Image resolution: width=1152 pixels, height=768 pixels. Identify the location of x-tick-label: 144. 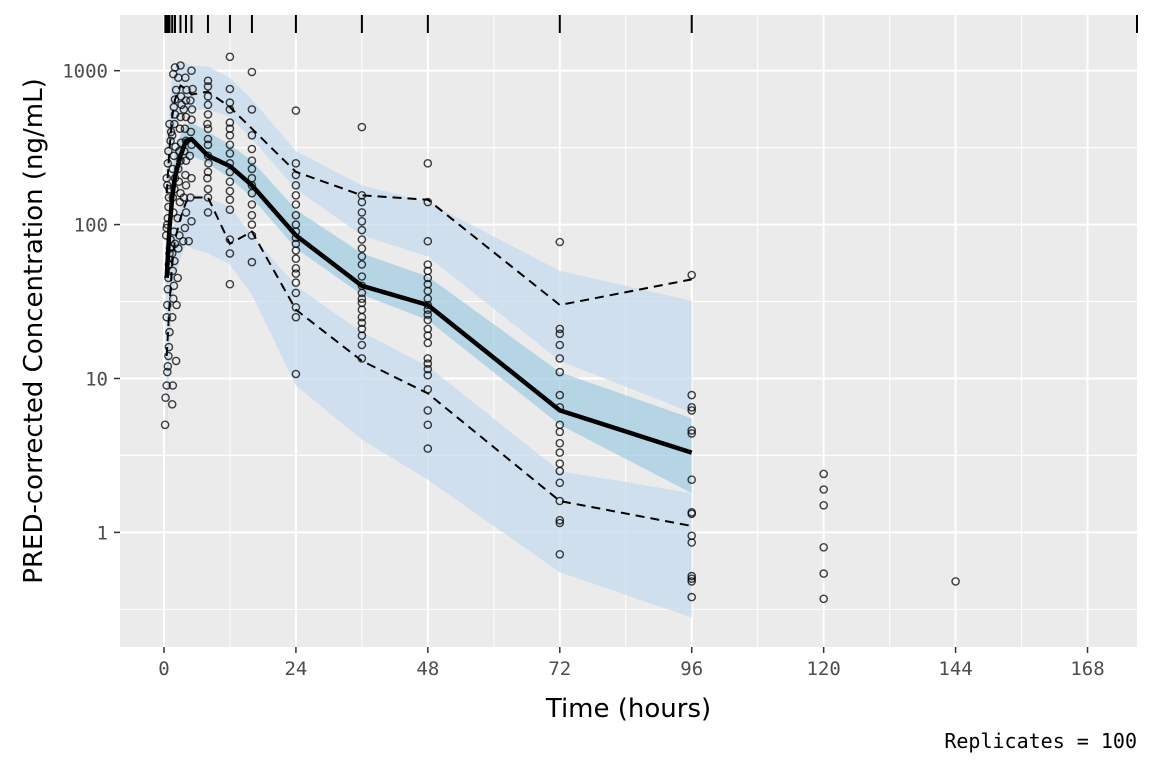
(955, 669).